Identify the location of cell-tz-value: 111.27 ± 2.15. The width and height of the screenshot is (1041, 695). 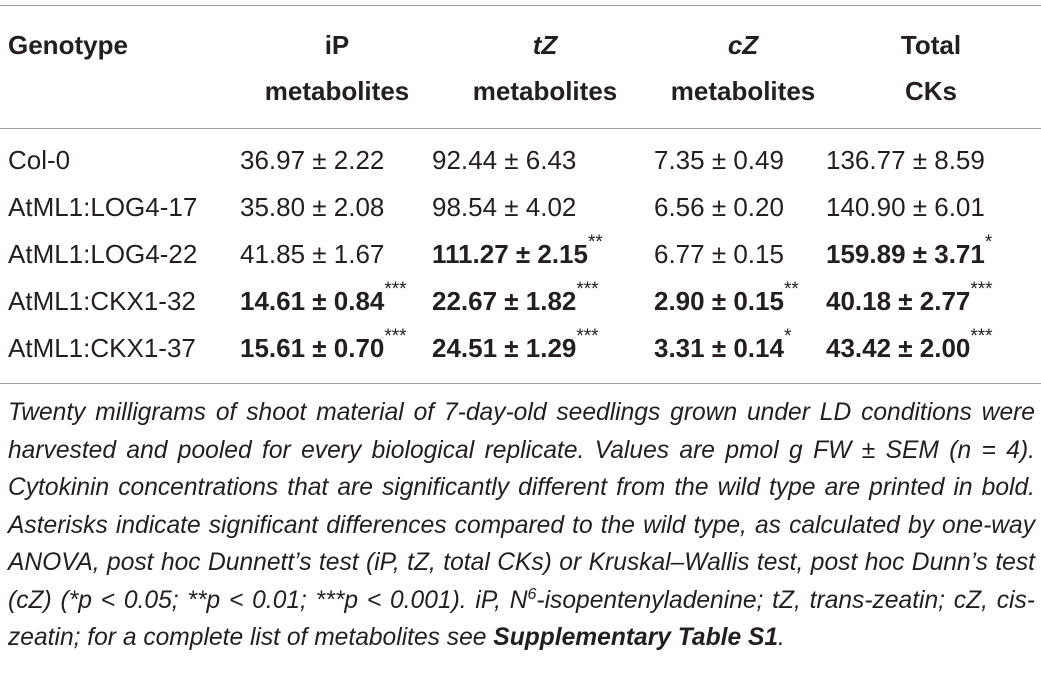
(510, 254).